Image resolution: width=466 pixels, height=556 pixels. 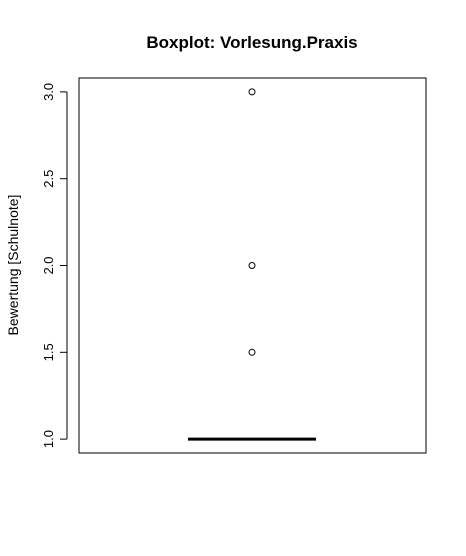 I want to click on y-tick-label: 2.0, so click(x=48, y=265).